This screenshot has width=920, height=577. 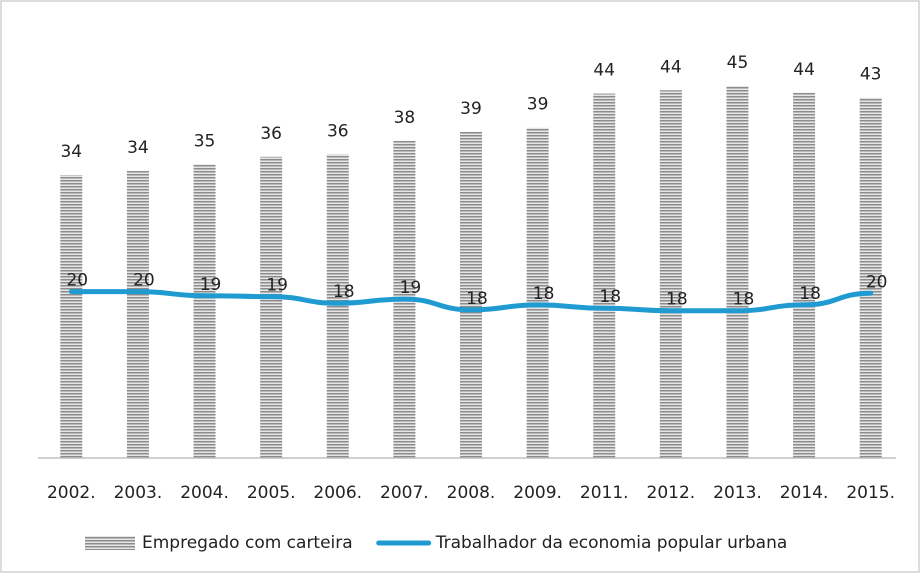 I want to click on x-tick-label: 2007., so click(x=404, y=493).